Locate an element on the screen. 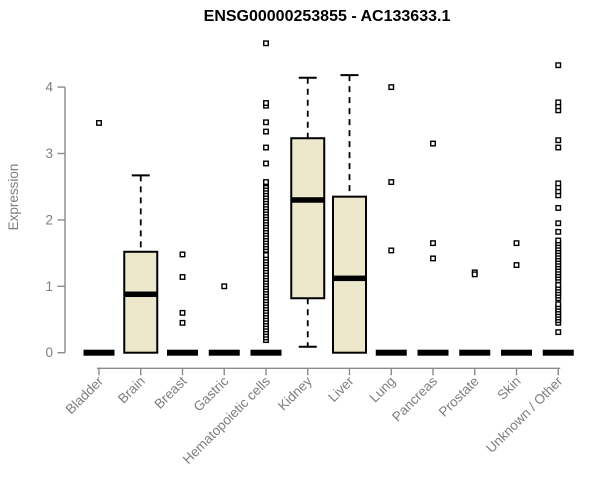 Image resolution: width=600 pixels, height=500 pixels. x-tick-label: Unknown / Other is located at coordinates (524, 414).